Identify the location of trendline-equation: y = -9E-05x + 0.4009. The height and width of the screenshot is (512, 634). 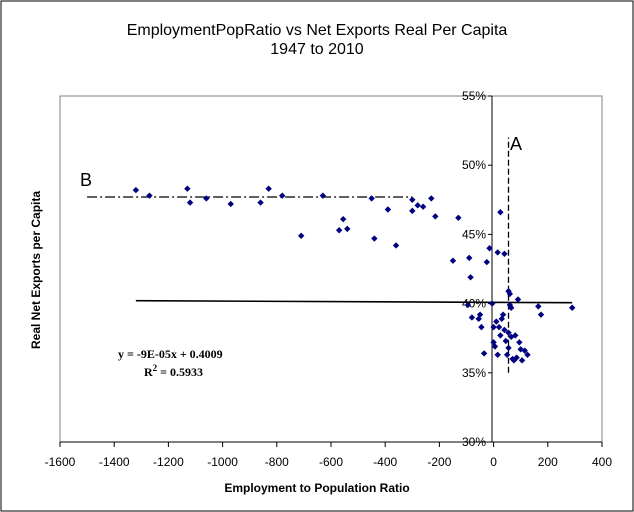
(170, 354).